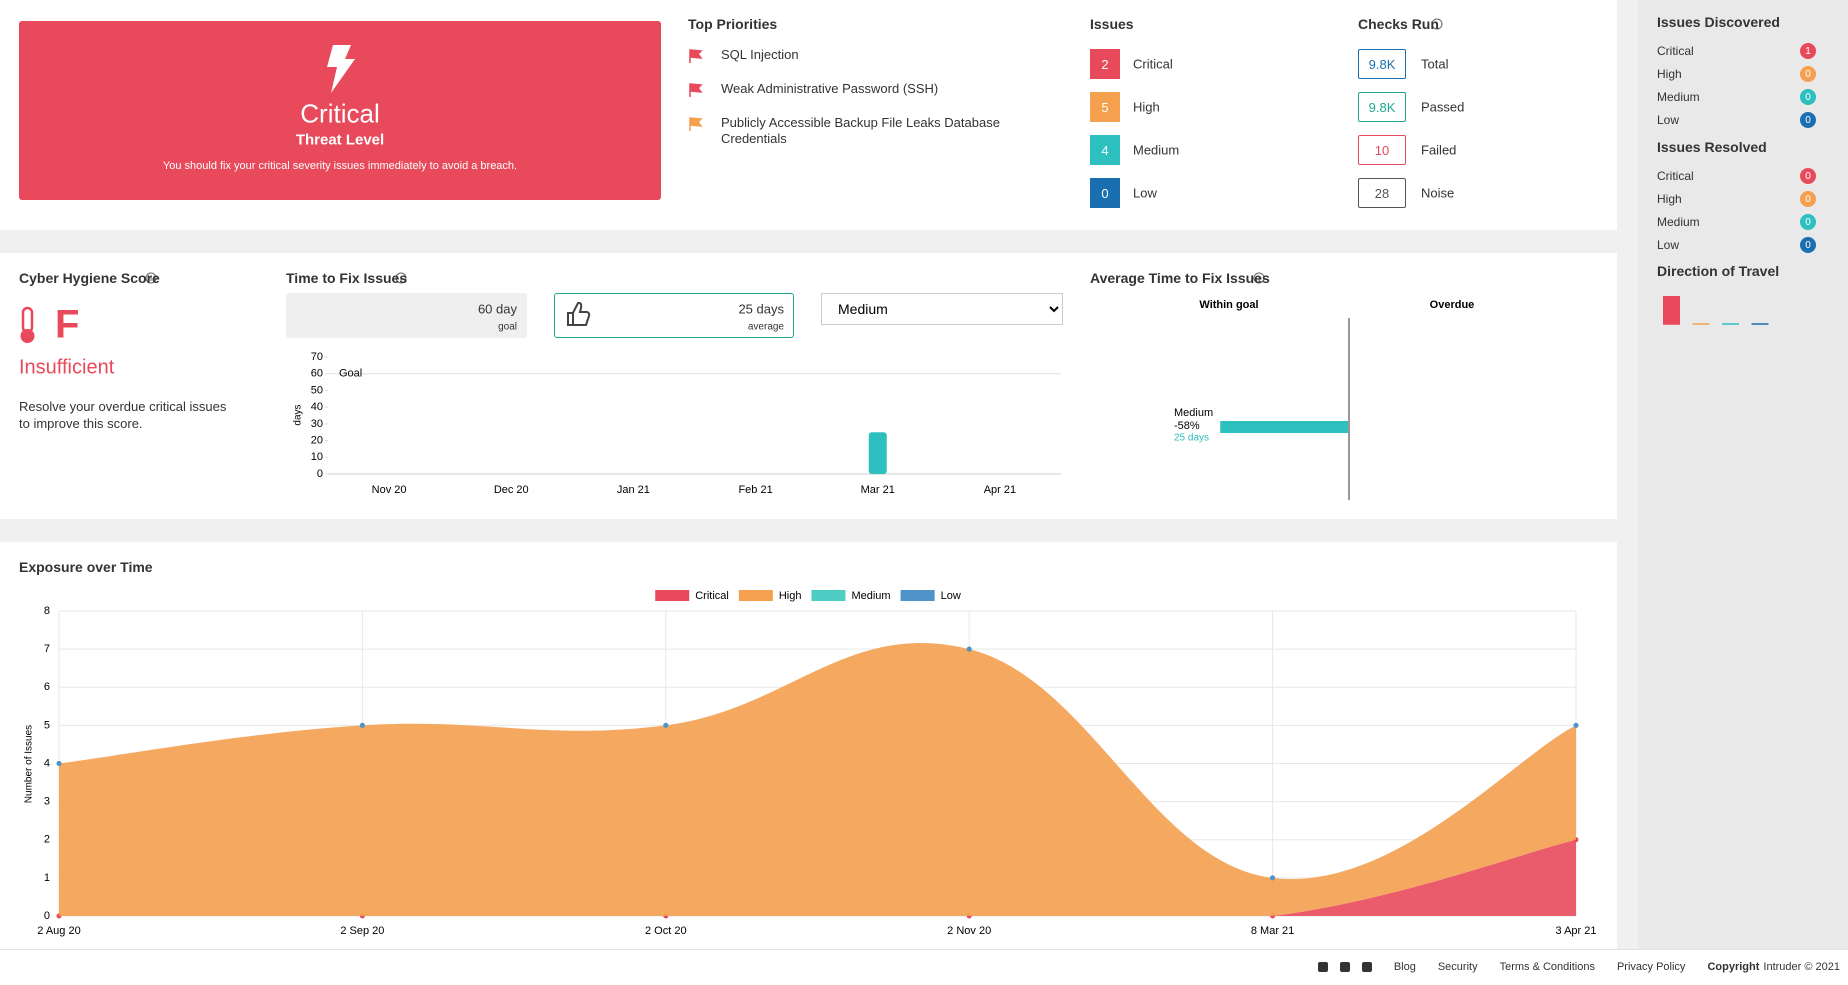  I want to click on check-label: Total, so click(1435, 64).